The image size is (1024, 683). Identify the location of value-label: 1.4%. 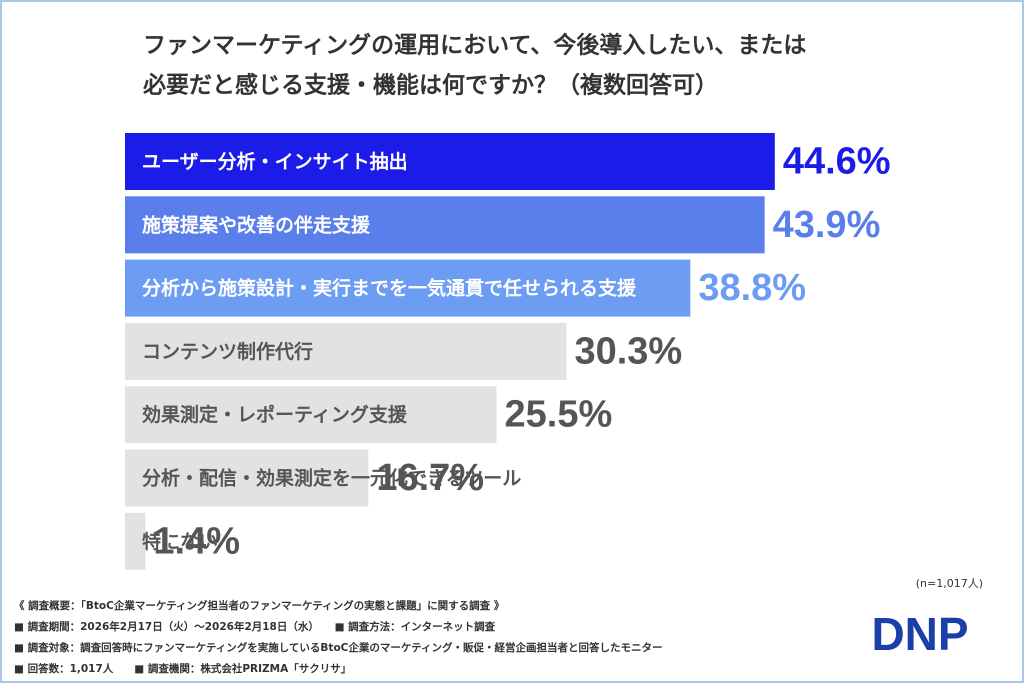
(196, 541).